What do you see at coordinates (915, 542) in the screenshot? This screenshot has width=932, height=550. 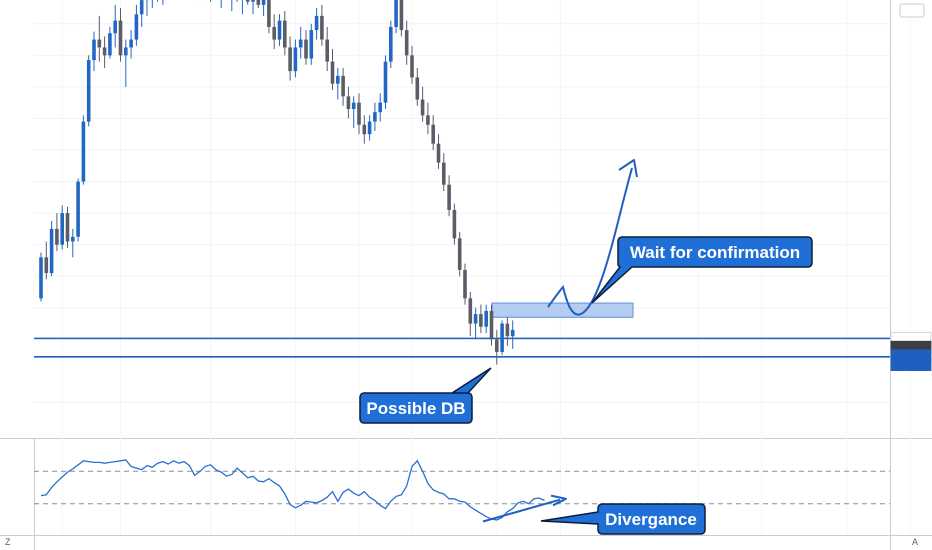 I see `corner-label-right: A` at bounding box center [915, 542].